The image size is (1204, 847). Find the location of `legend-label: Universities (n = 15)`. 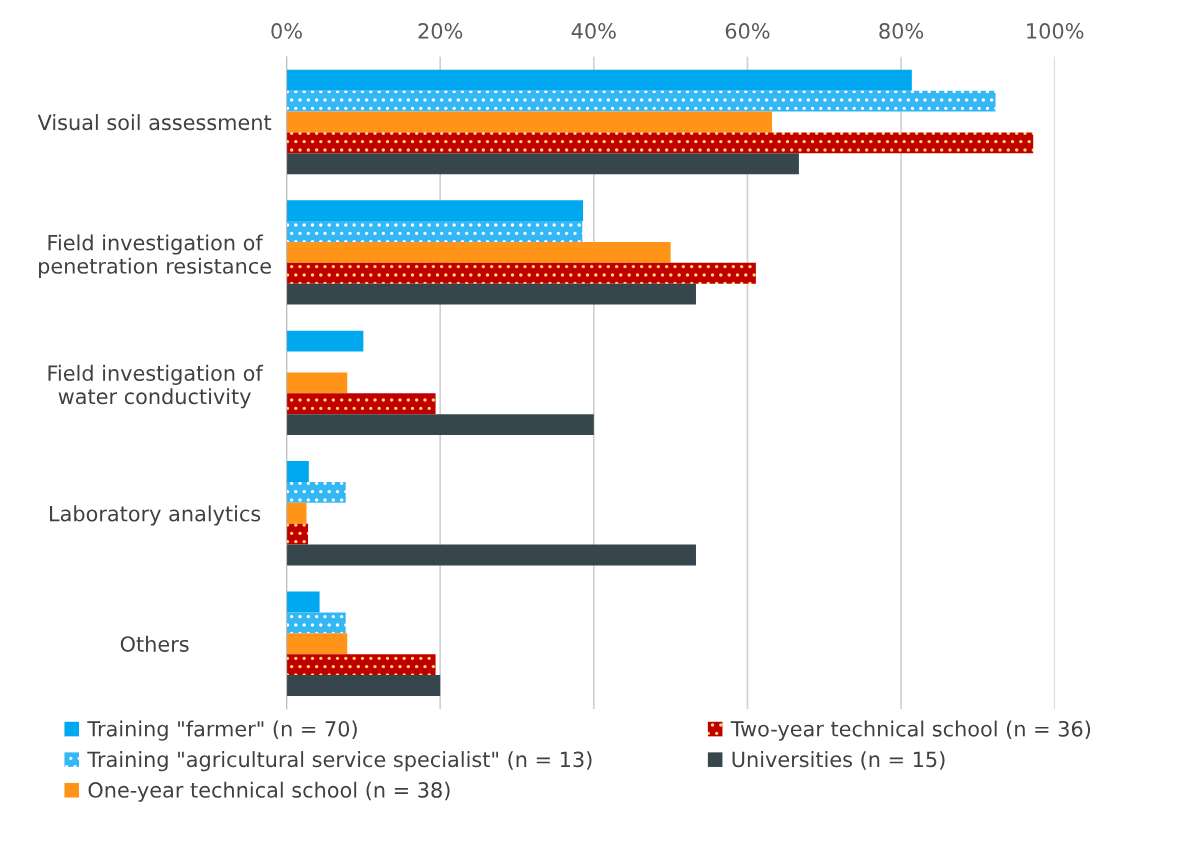

legend-label: Universities (n = 15) is located at coordinates (838, 760).